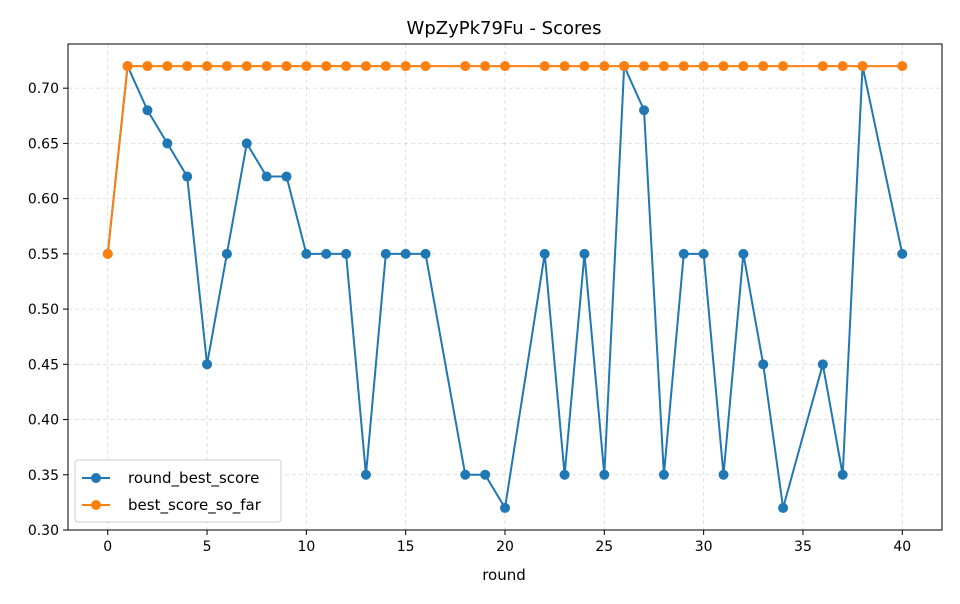  Describe the element at coordinates (902, 547) in the screenshot. I see `x-tick-label: 40` at that location.